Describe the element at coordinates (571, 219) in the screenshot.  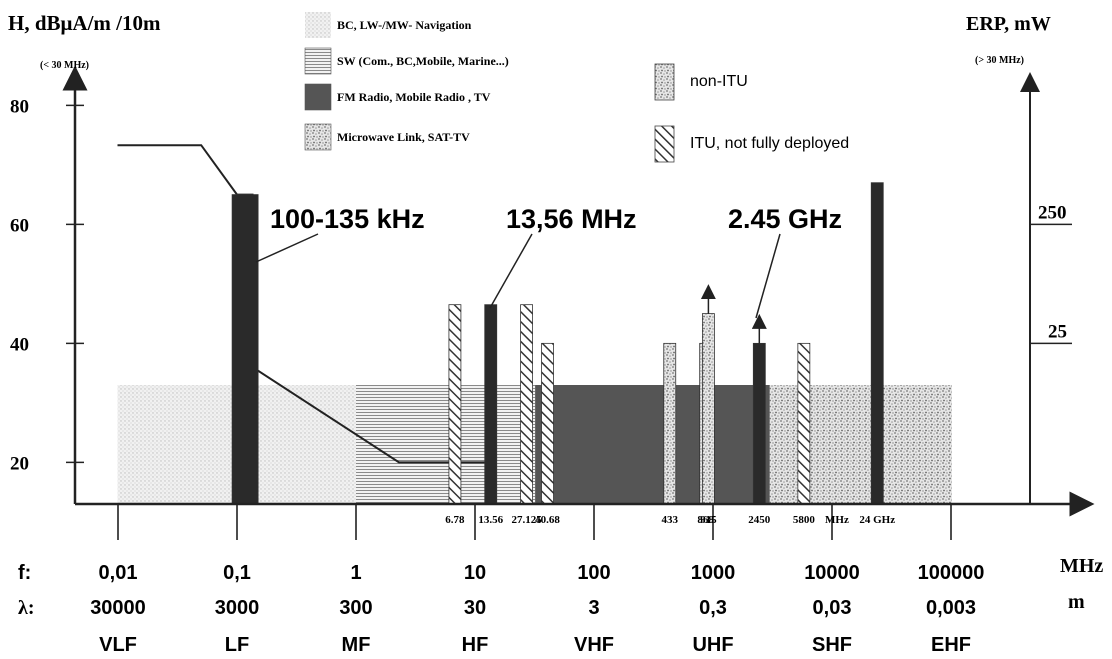
I see `callout-1: 13,56 MHz` at that location.